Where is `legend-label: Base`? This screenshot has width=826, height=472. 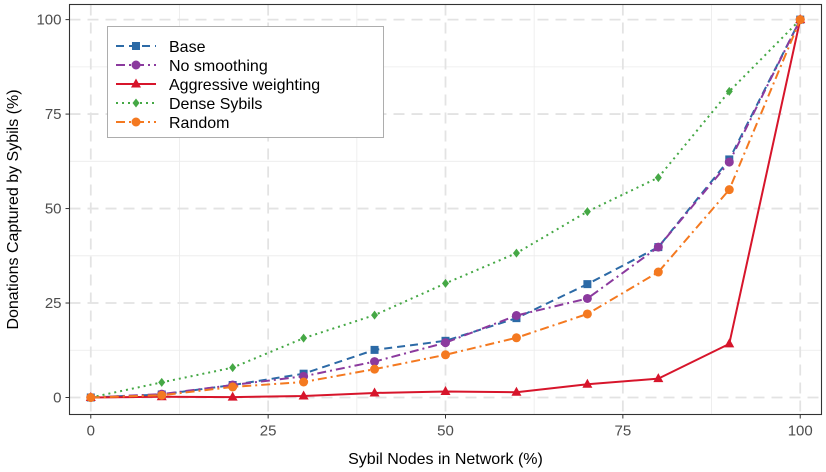 legend-label: Base is located at coordinates (187, 47).